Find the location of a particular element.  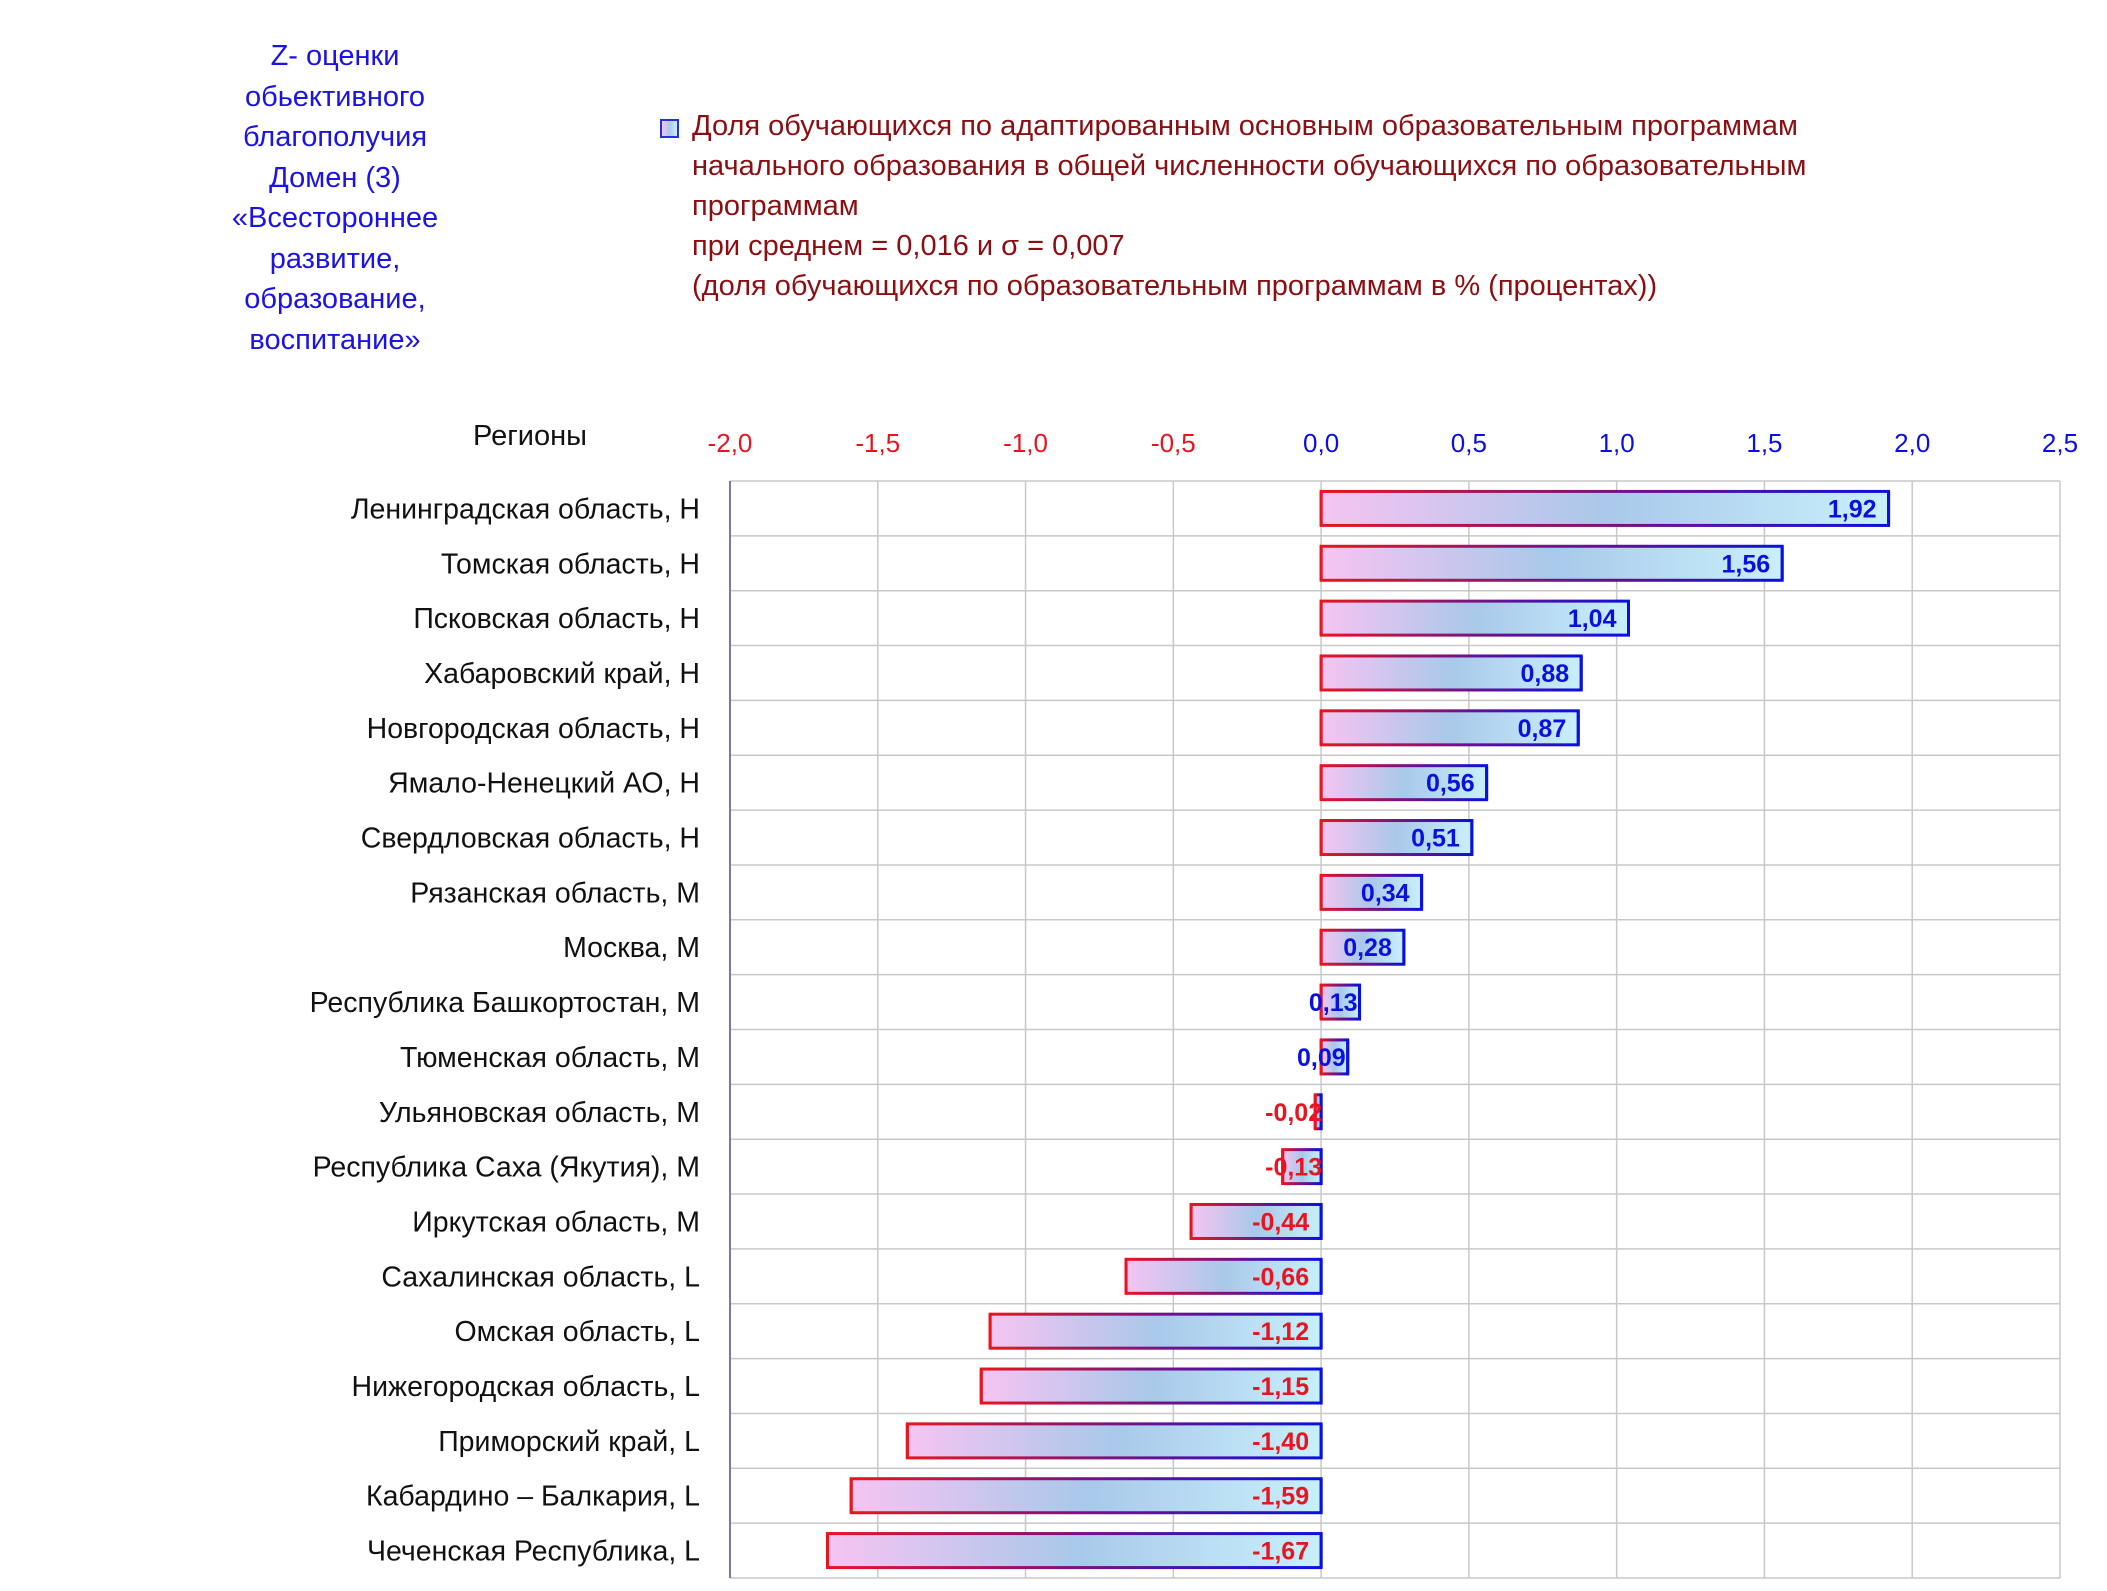

x-tick-label: -2,0 is located at coordinates (730, 443).